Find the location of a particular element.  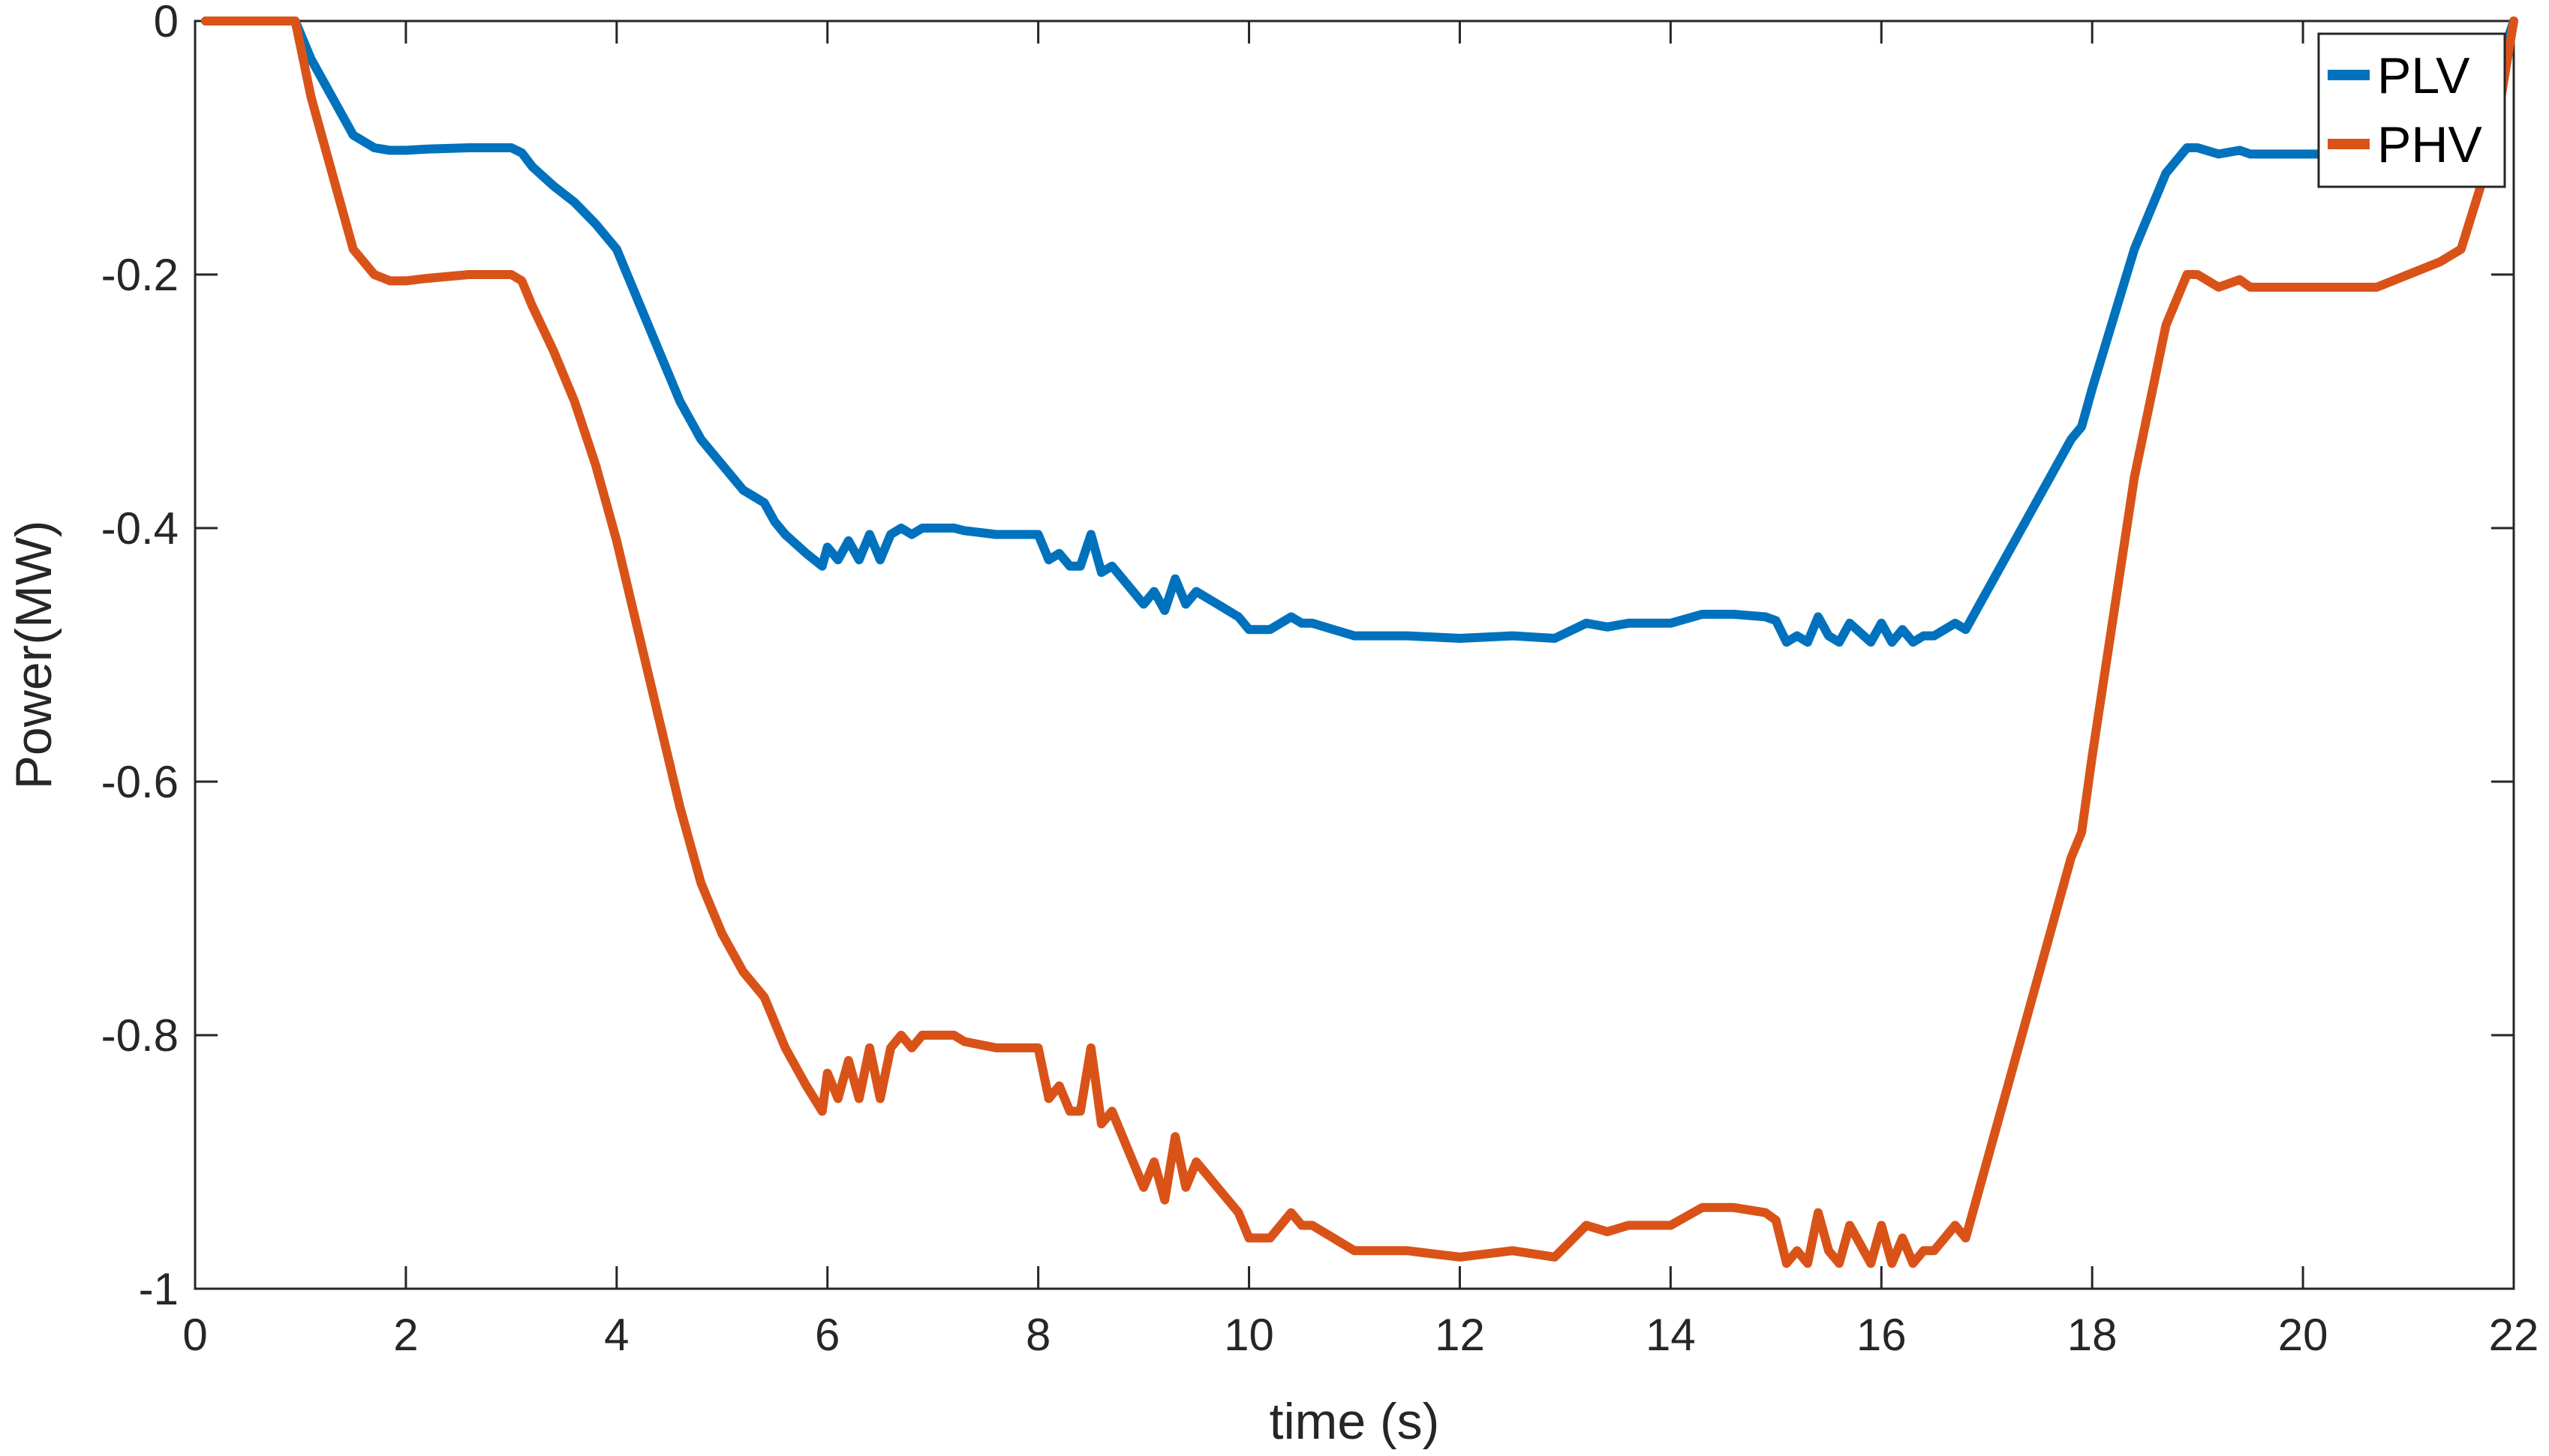

y-tick-label: -0.4 is located at coordinates (140, 528).